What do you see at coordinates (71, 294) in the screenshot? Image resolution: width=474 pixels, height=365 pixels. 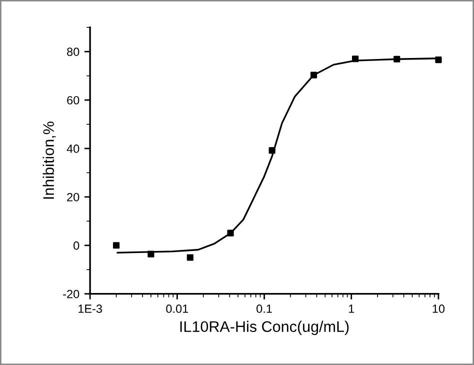 I see `y-tick-label: -20` at bounding box center [71, 294].